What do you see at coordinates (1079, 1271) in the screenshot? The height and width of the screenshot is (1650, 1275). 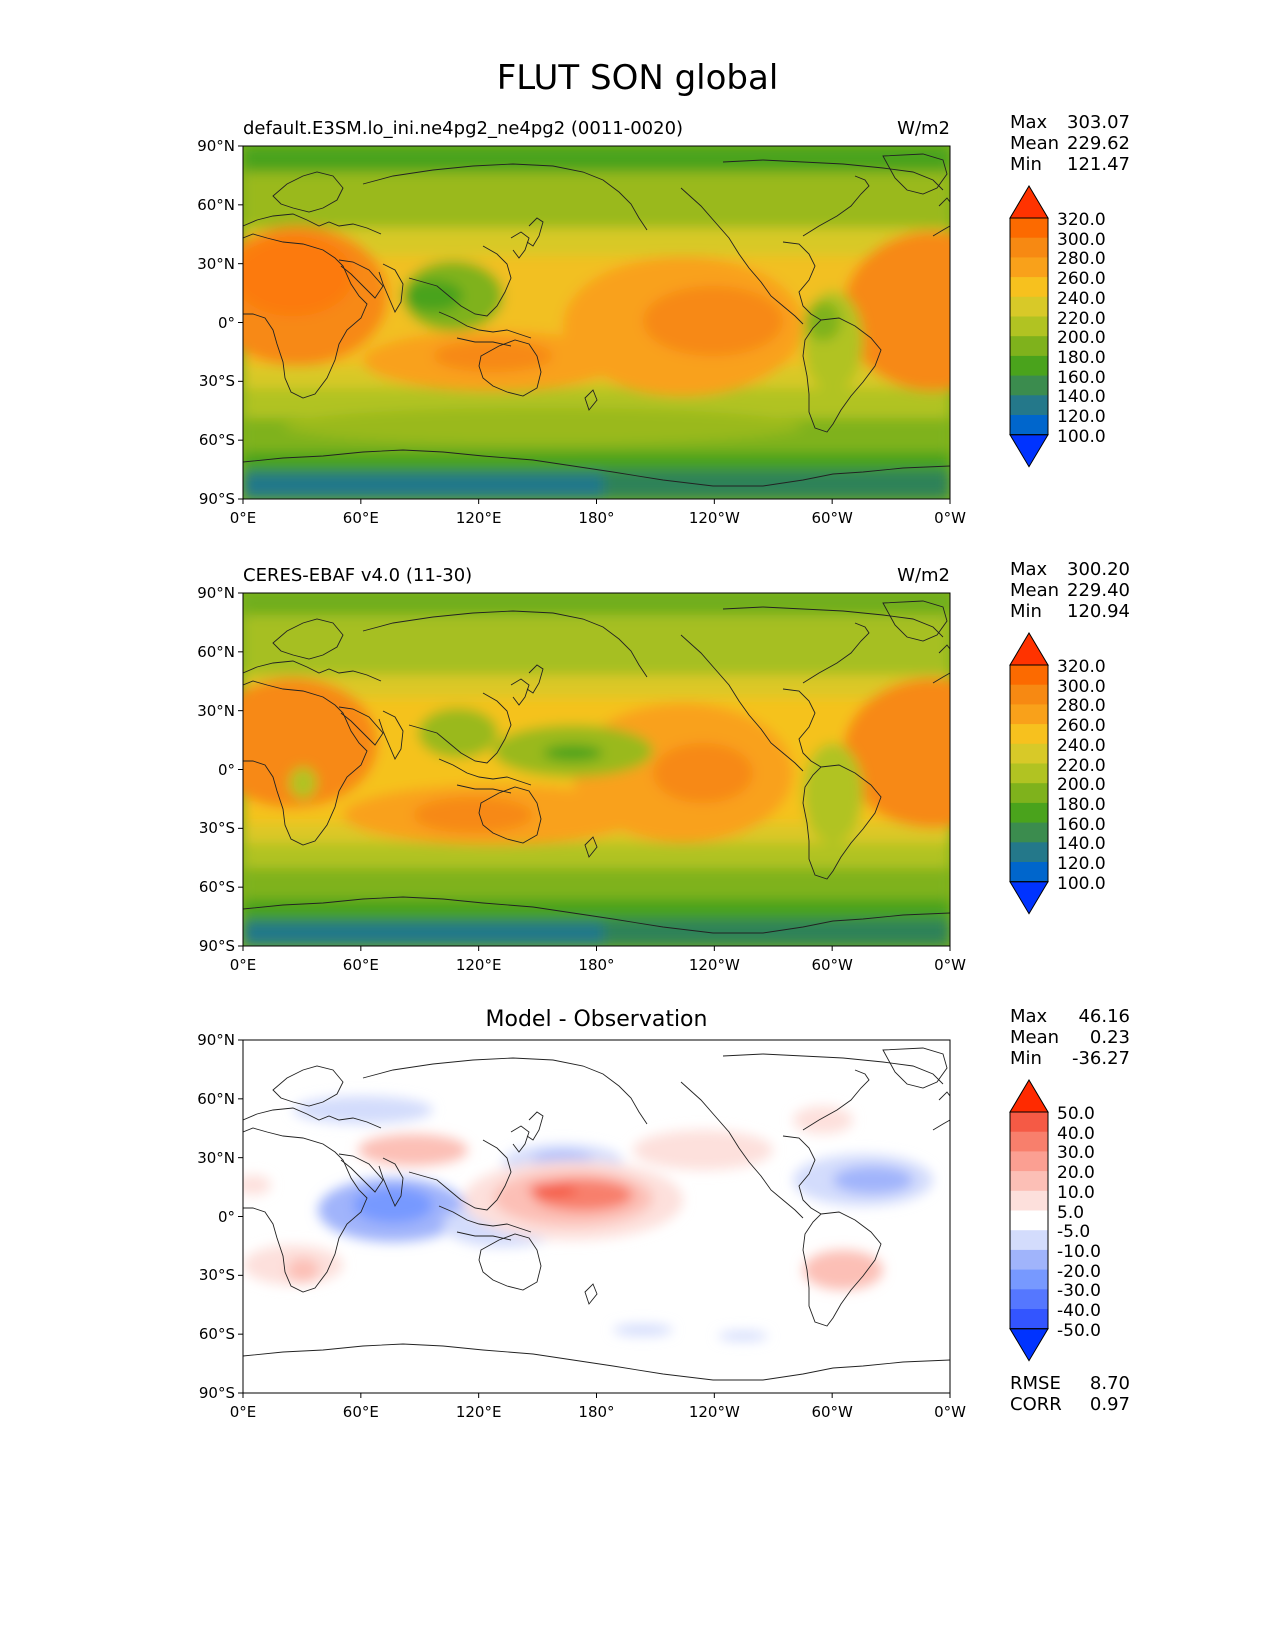 I see `colorbar-3-label: -20.0` at bounding box center [1079, 1271].